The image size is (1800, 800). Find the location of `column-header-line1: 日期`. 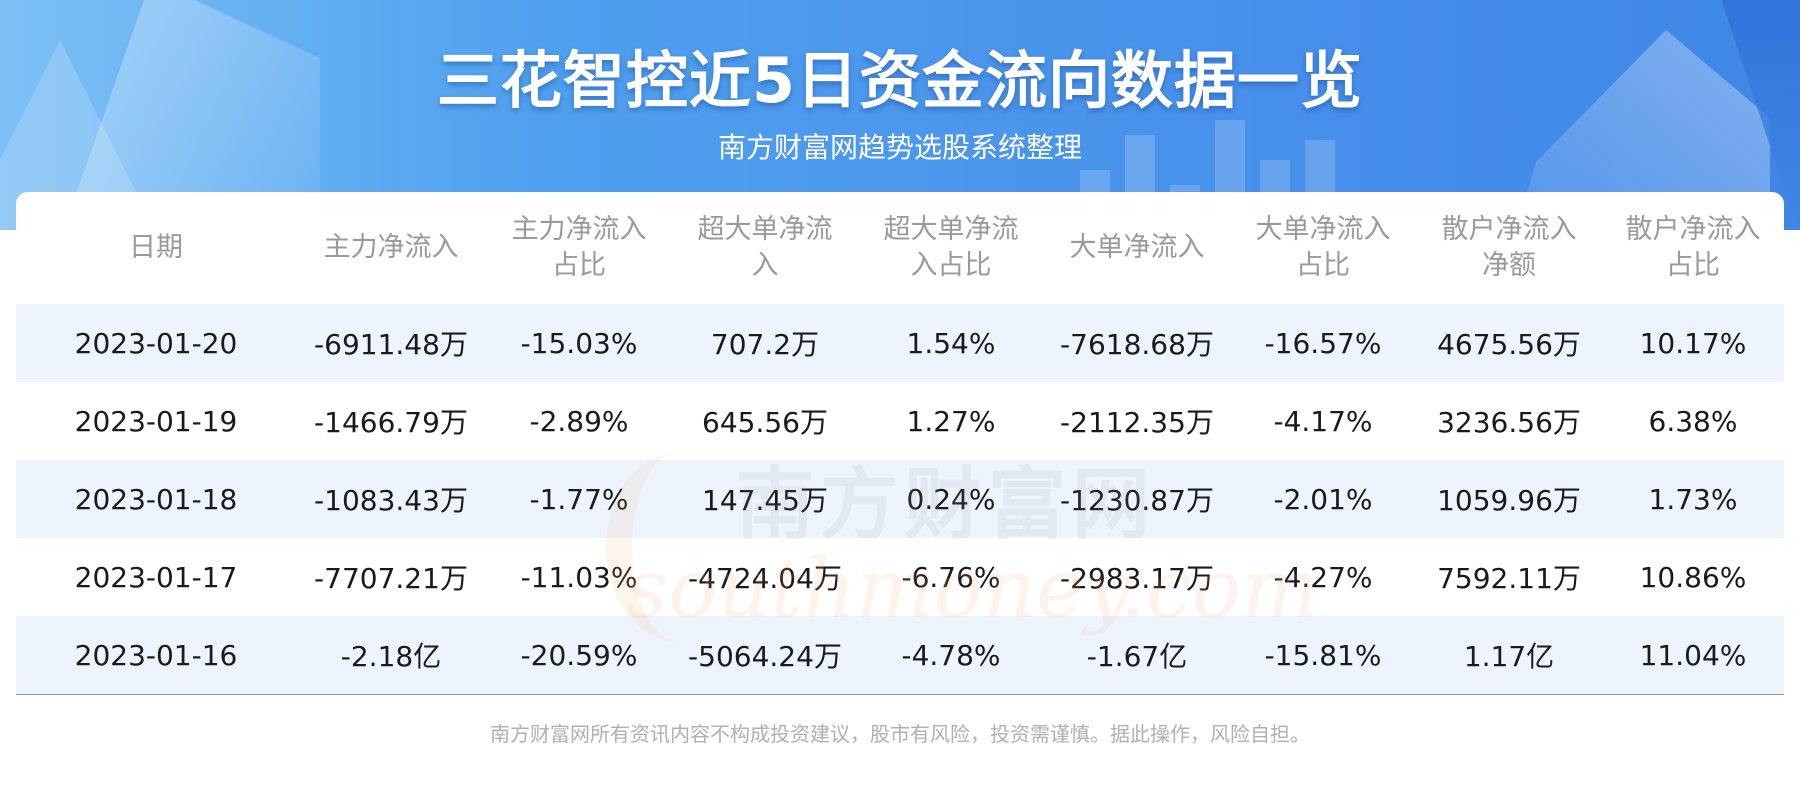

column-header-line1: 日期 is located at coordinates (156, 247).